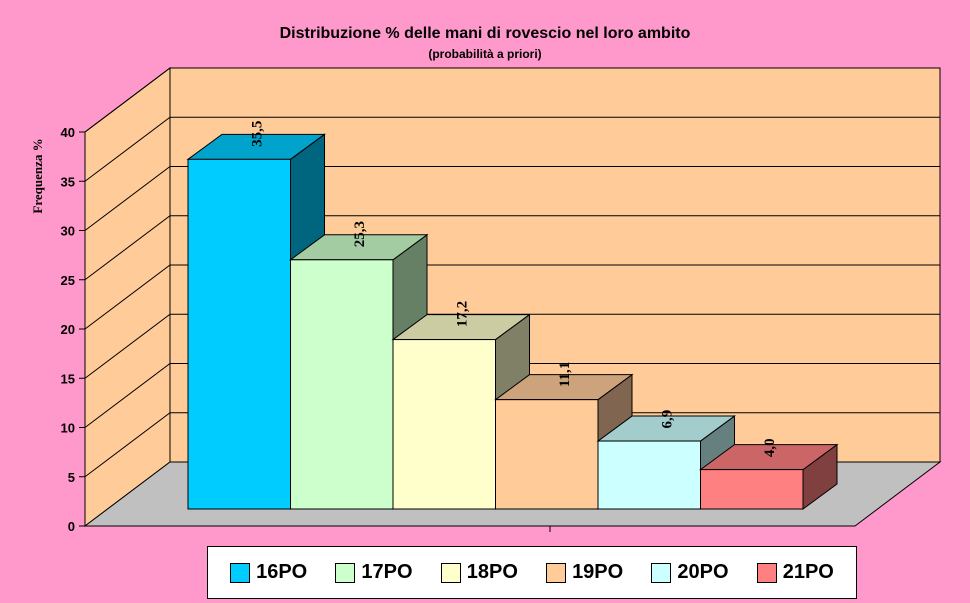 This screenshot has height=603, width=970. Describe the element at coordinates (598, 572) in the screenshot. I see `legend-label: 19PO` at that location.